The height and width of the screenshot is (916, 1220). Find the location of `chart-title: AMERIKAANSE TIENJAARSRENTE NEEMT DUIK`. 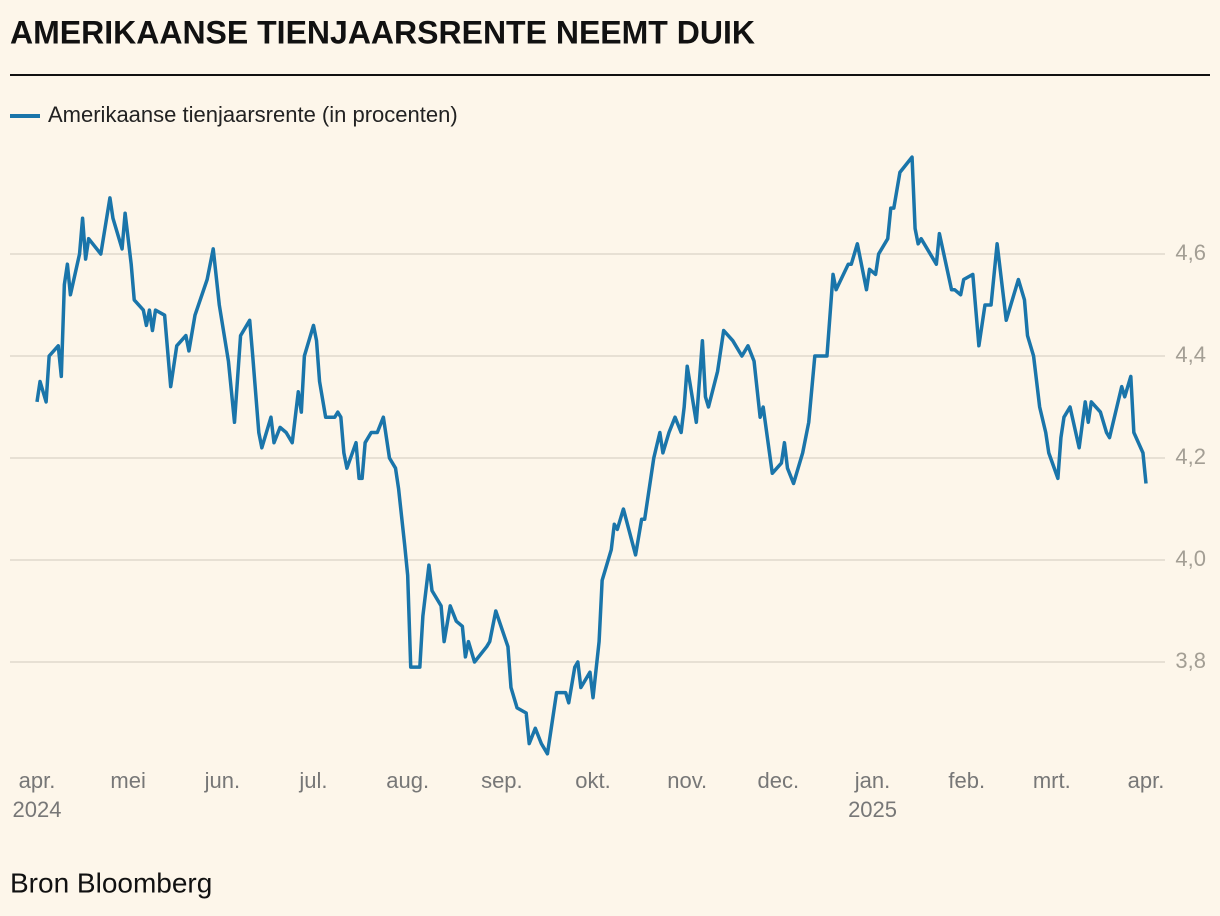

chart-title: AMERIKAANSE TIENJAARSRENTE NEEMT DUIK is located at coordinates (382, 32).